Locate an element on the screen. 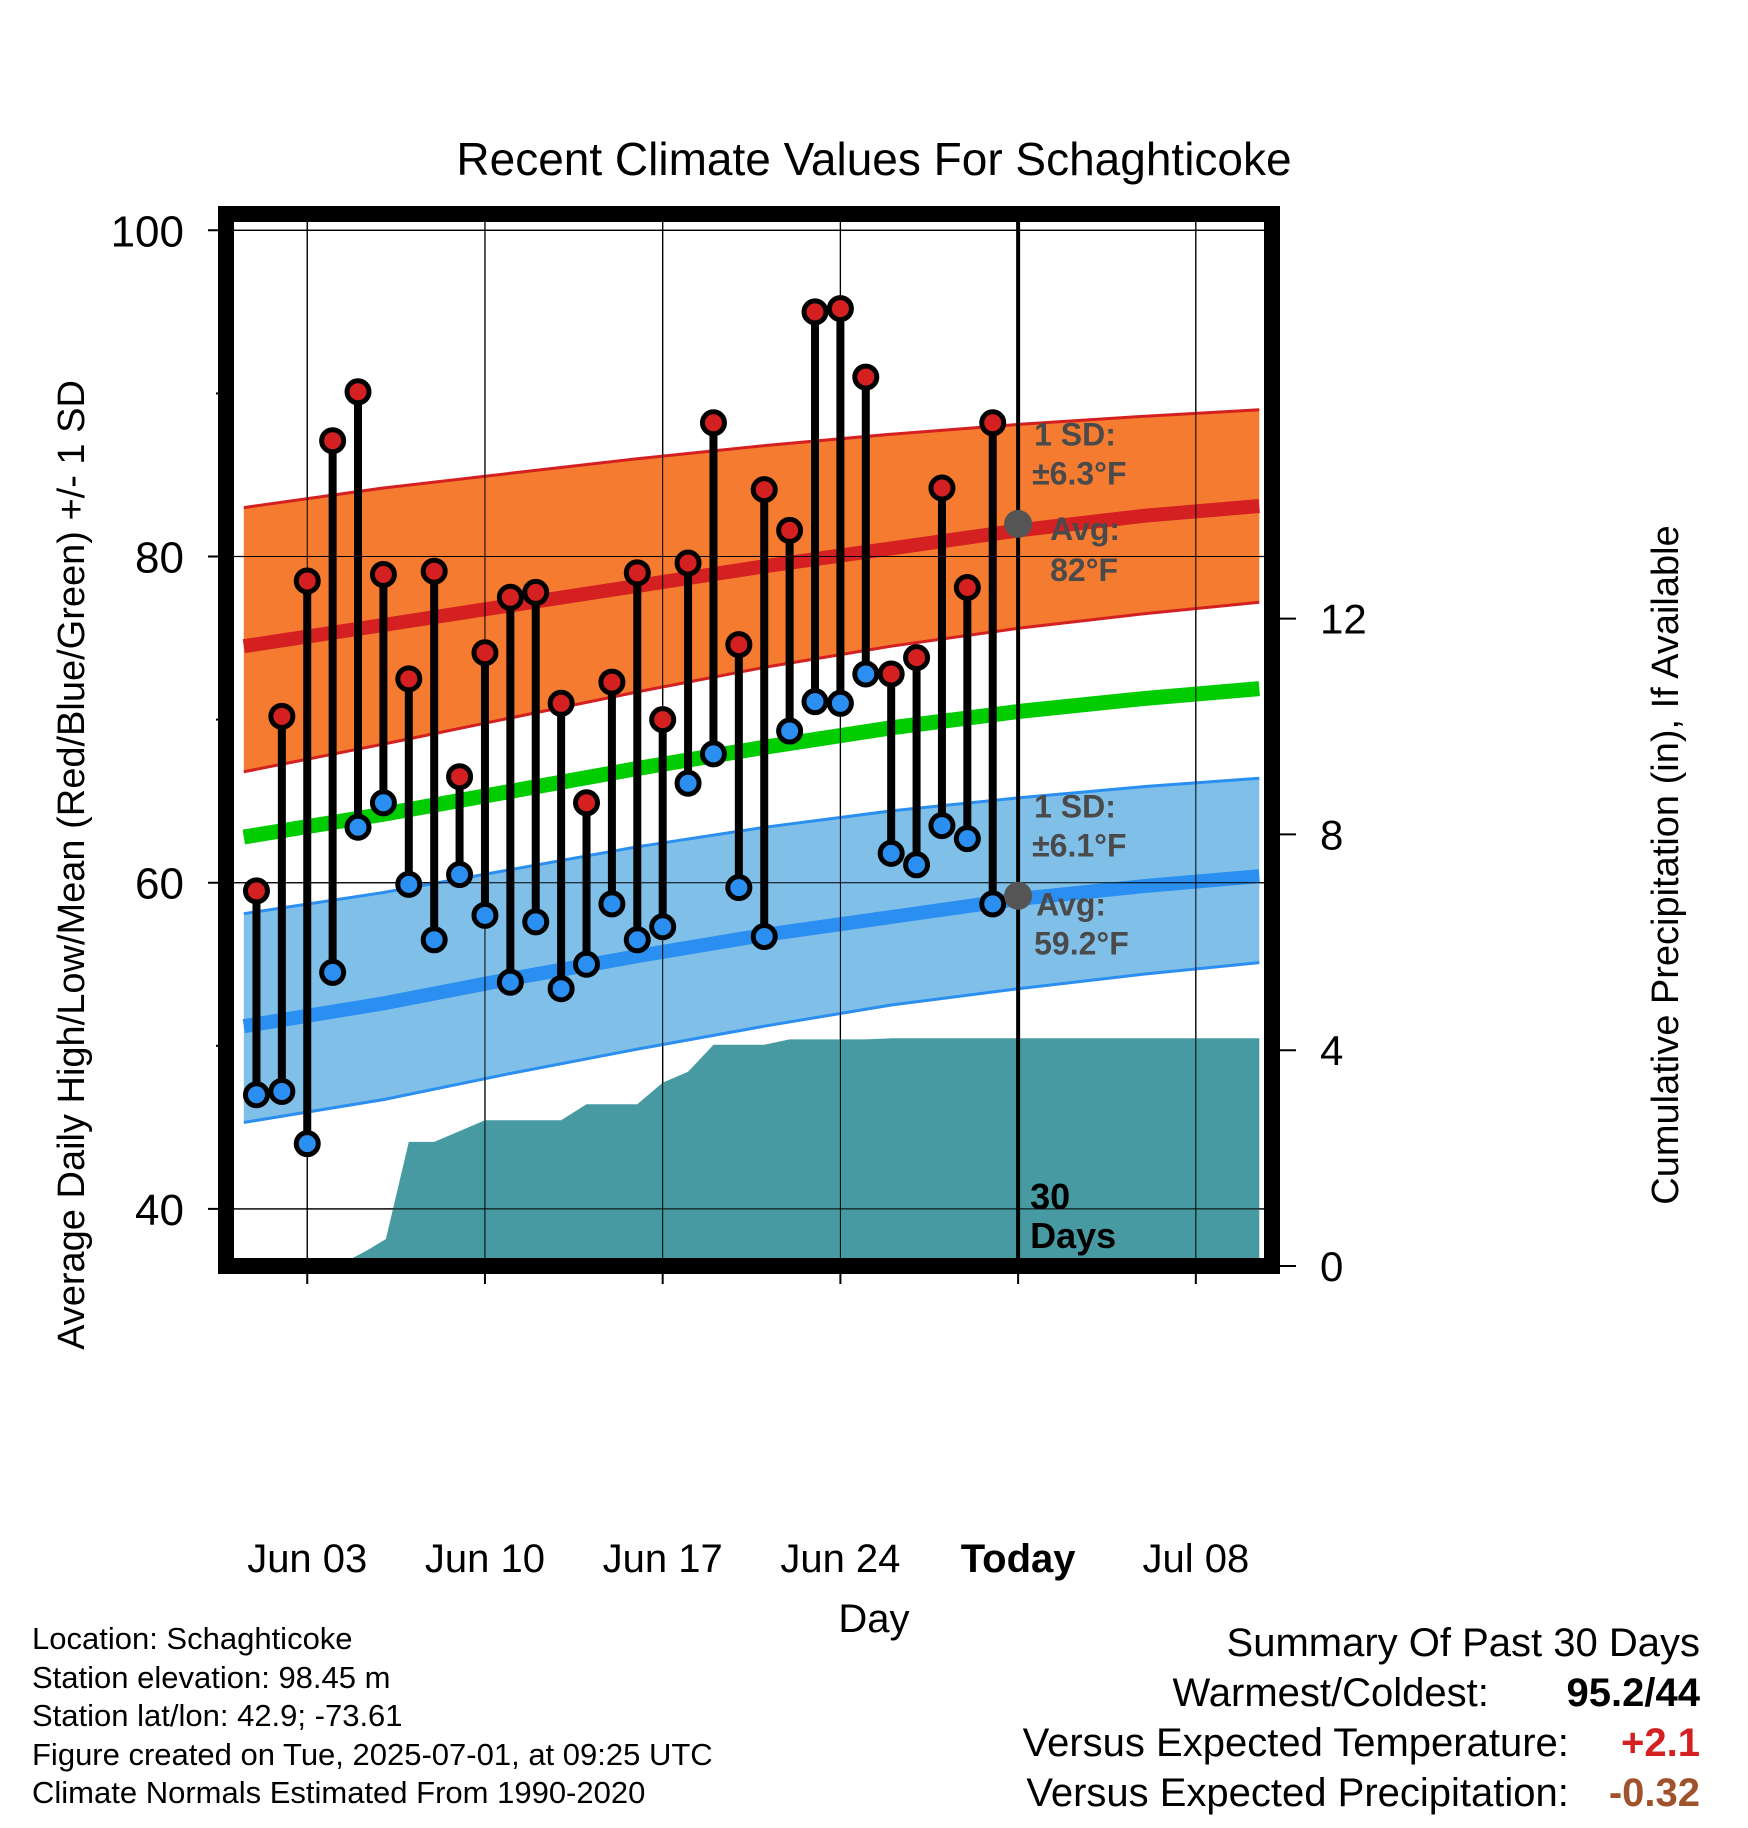 The height and width of the screenshot is (1828, 1748). temp-value: +2.1 is located at coordinates (1660, 1743).